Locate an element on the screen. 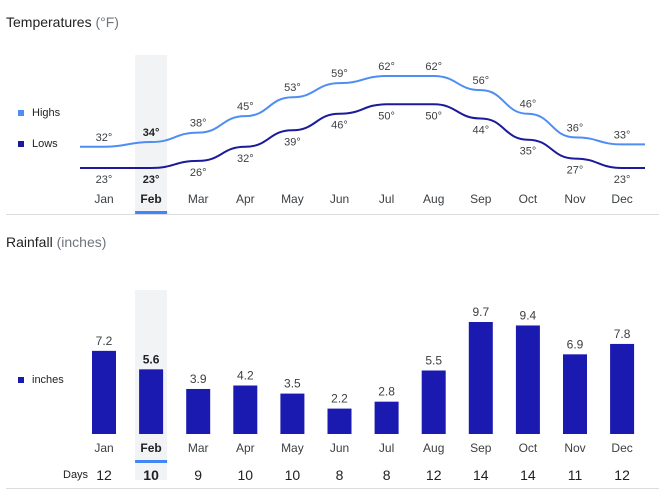 The width and height of the screenshot is (665, 493). temp-month-tick-nov: Nov is located at coordinates (574, 199).